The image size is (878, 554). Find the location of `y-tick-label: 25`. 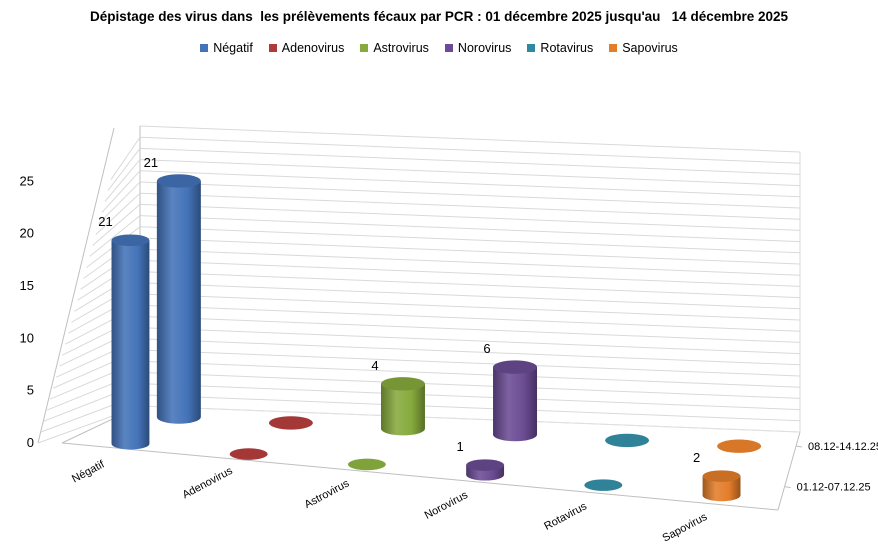

y-tick-label: 25 is located at coordinates (27, 180).